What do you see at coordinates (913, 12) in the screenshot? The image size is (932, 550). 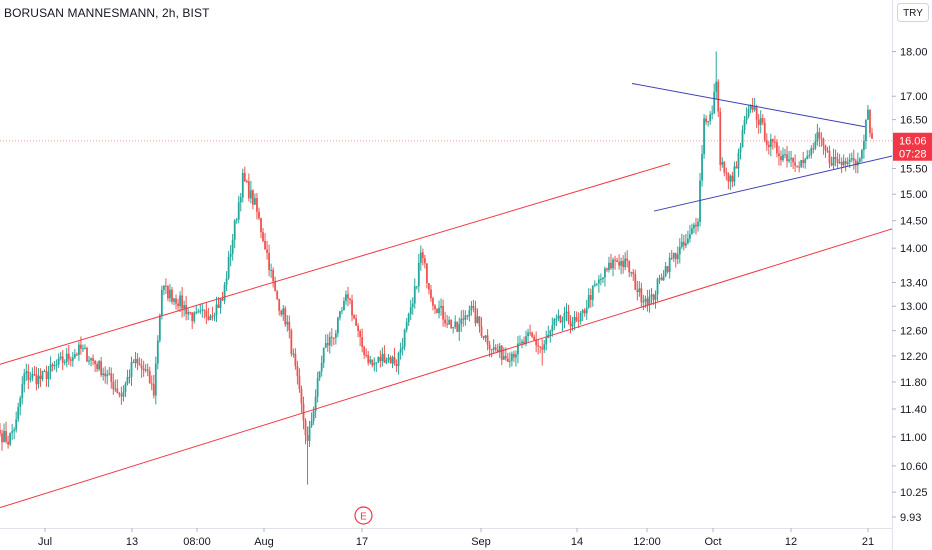 I see `currency-button: TRY` at bounding box center [913, 12].